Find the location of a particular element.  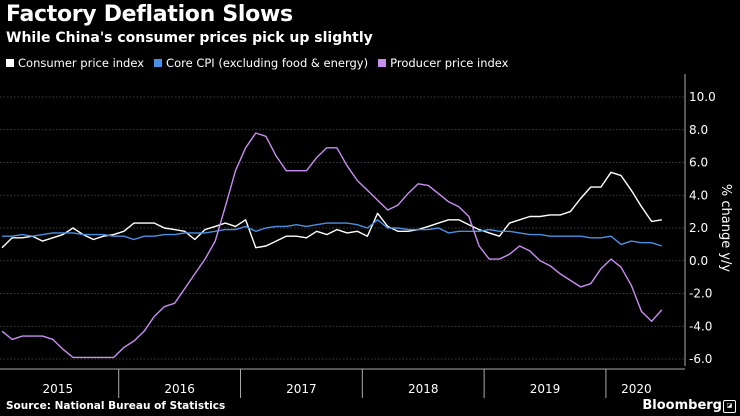

chart-title: Factory Deflation Slows is located at coordinates (149, 14).